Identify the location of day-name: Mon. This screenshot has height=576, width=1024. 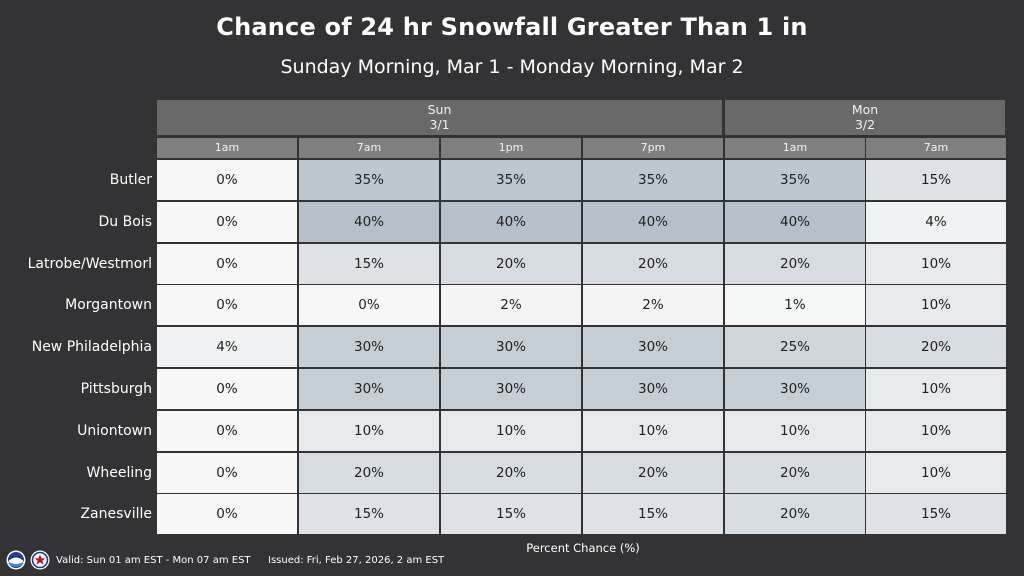
(865, 109).